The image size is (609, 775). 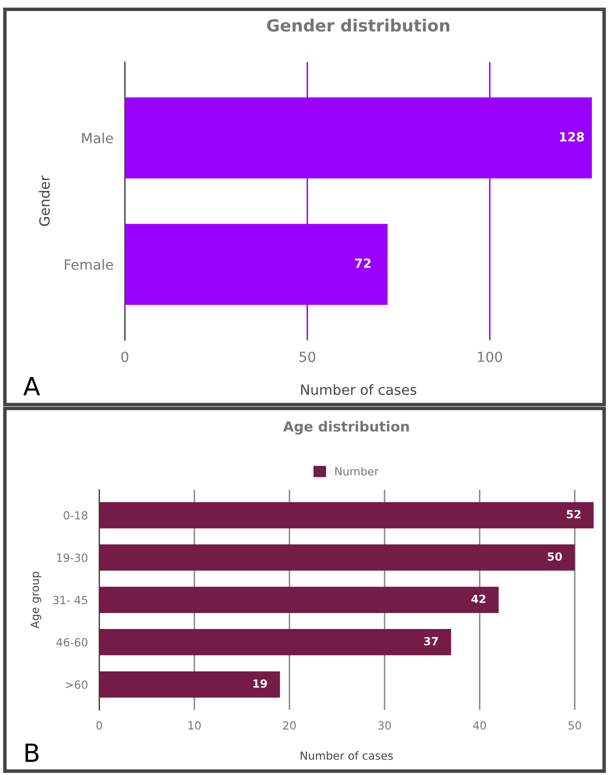 What do you see at coordinates (194, 725) in the screenshot?
I see `x-tick-label: 10` at bounding box center [194, 725].